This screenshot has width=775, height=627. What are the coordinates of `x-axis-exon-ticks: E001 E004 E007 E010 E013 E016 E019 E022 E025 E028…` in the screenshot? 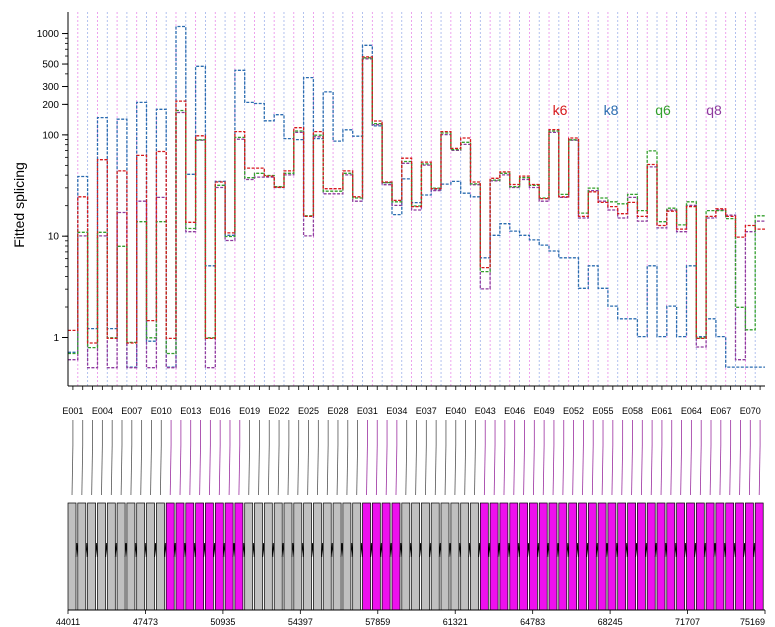 It's located at (411, 401).